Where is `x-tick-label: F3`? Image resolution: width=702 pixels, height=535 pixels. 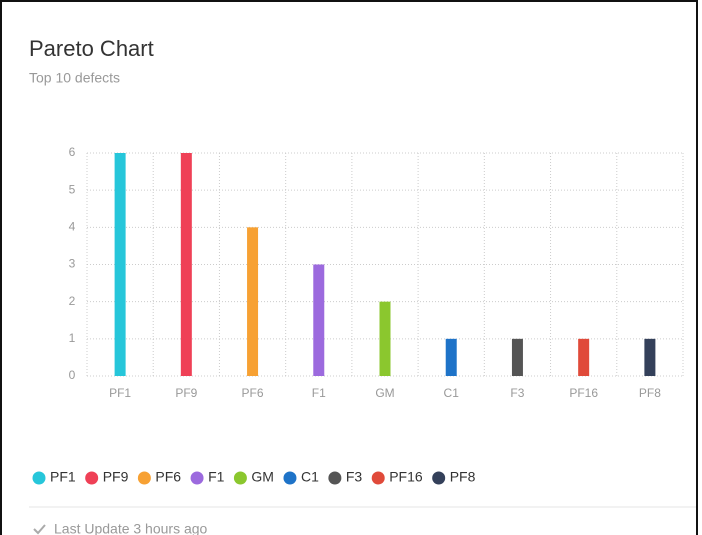 x-tick-label: F3 is located at coordinates (517, 393).